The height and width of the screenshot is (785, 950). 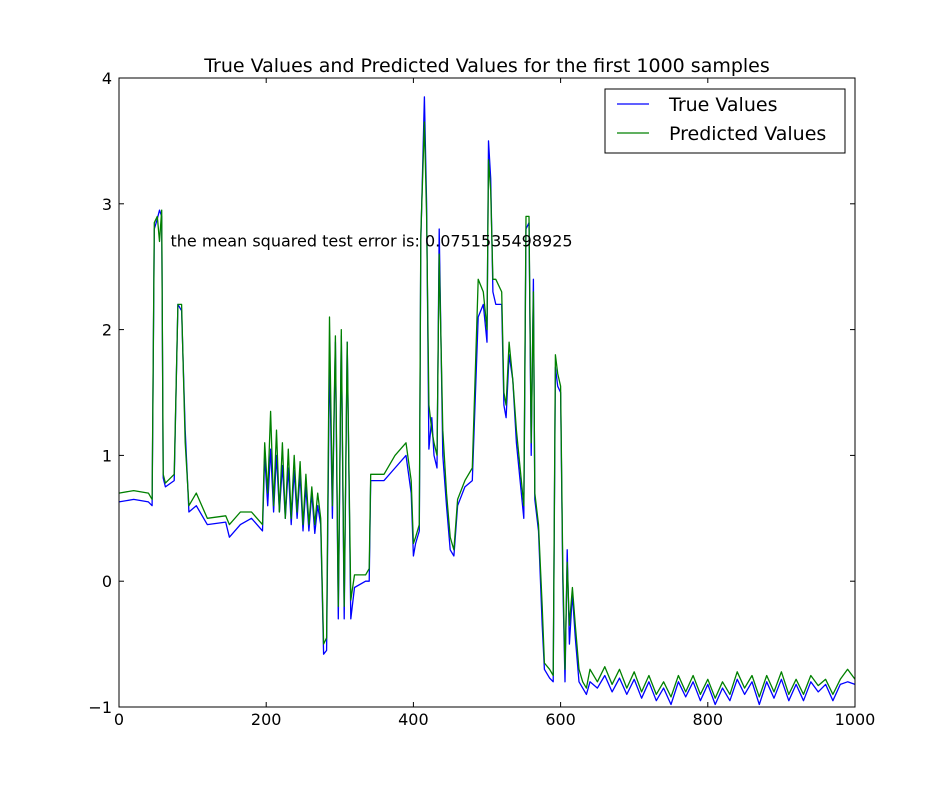 What do you see at coordinates (107, 204) in the screenshot?
I see `y-tick-label: 3` at bounding box center [107, 204].